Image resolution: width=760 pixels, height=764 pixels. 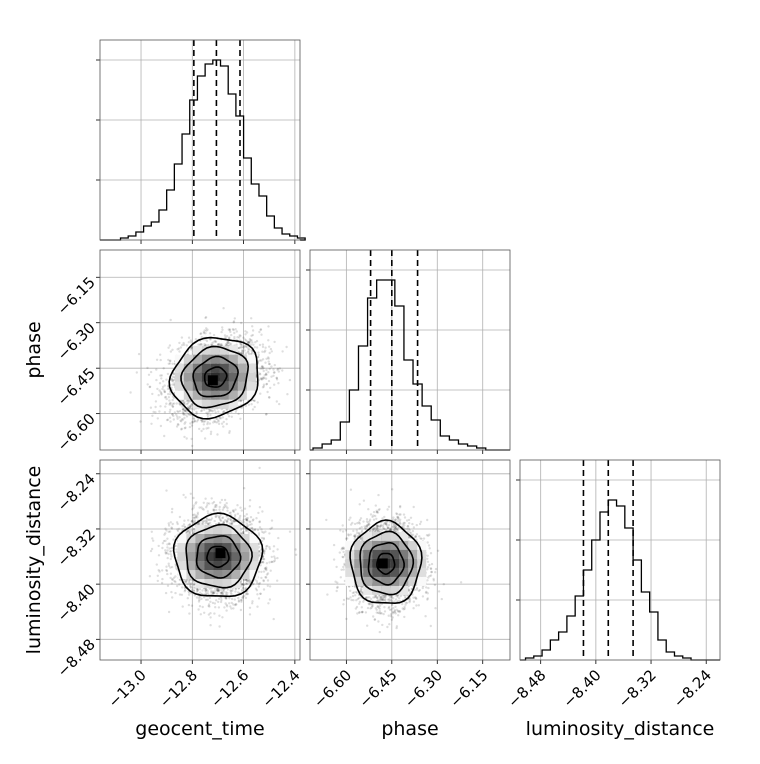 I want to click on density-peak, so click(x=213, y=380).